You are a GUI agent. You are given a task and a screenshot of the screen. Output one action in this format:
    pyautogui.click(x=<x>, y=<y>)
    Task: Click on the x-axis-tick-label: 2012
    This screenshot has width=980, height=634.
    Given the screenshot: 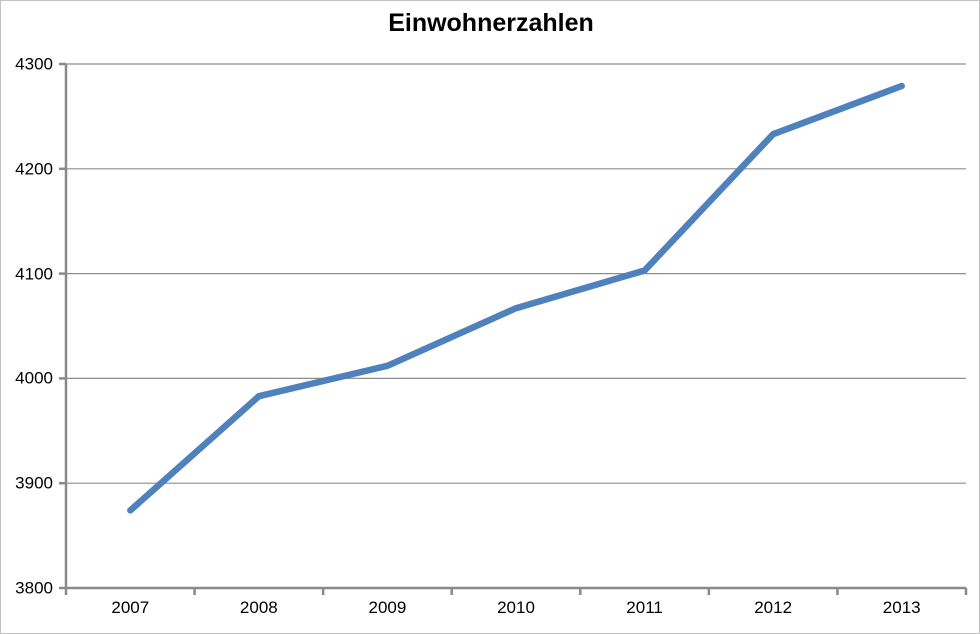 What is the action you would take?
    pyautogui.click(x=773, y=607)
    